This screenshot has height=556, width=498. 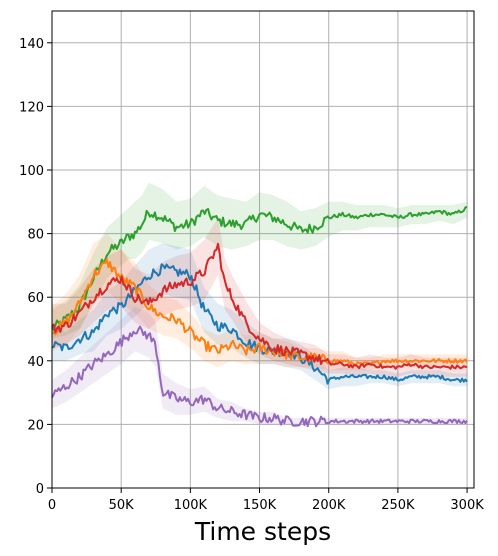 What do you see at coordinates (35, 235) in the screenshot?
I see `y-tick-label: 80` at bounding box center [35, 235].